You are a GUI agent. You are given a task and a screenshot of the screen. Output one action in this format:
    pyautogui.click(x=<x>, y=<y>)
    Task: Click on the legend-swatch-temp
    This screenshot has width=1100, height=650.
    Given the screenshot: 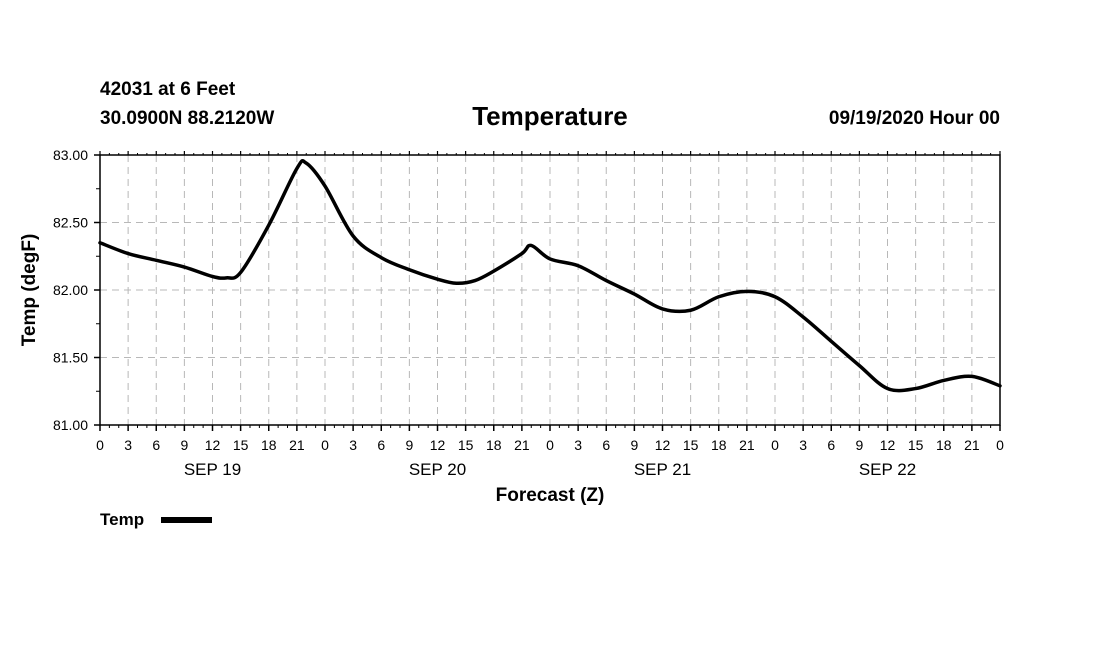 What is the action you would take?
    pyautogui.click(x=186, y=520)
    